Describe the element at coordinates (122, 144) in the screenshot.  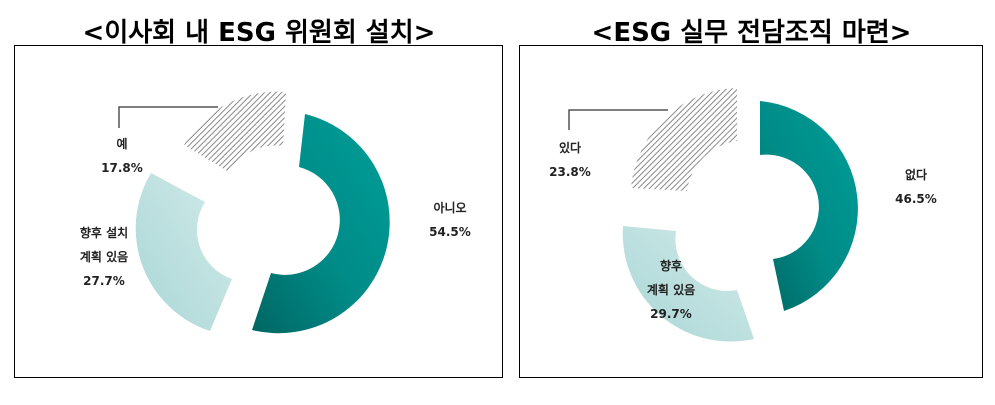
I see `left-label-yes-name: 예` at that location.